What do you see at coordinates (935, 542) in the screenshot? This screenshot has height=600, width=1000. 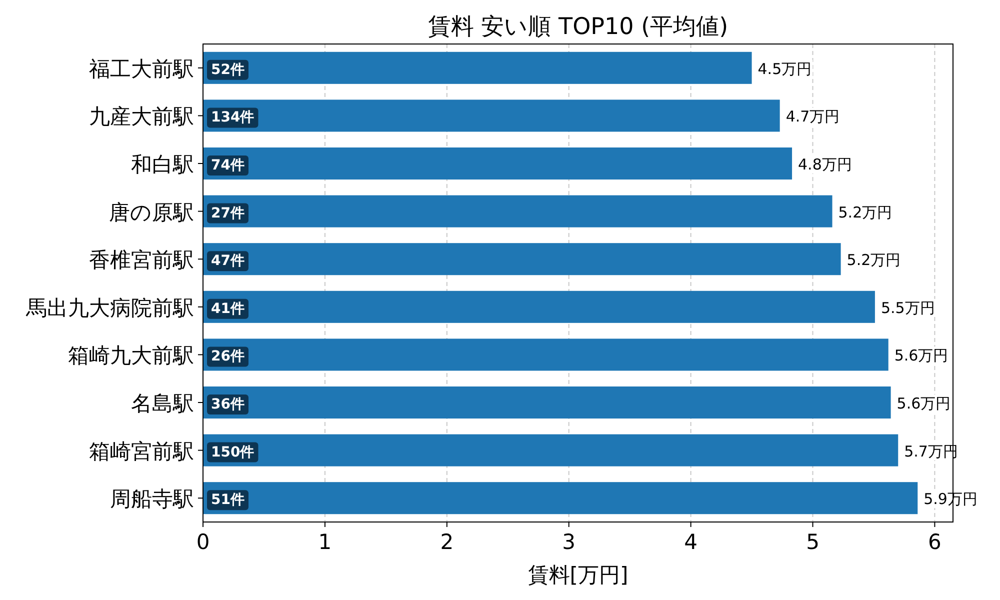 I see `x-tick-label: 6` at bounding box center [935, 542].